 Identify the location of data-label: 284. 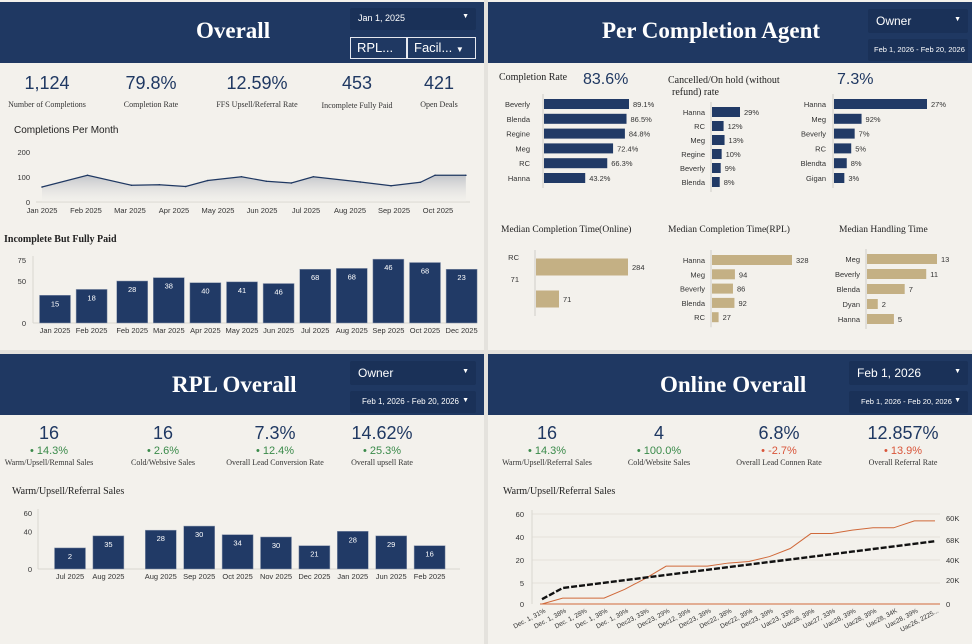
(638, 267).